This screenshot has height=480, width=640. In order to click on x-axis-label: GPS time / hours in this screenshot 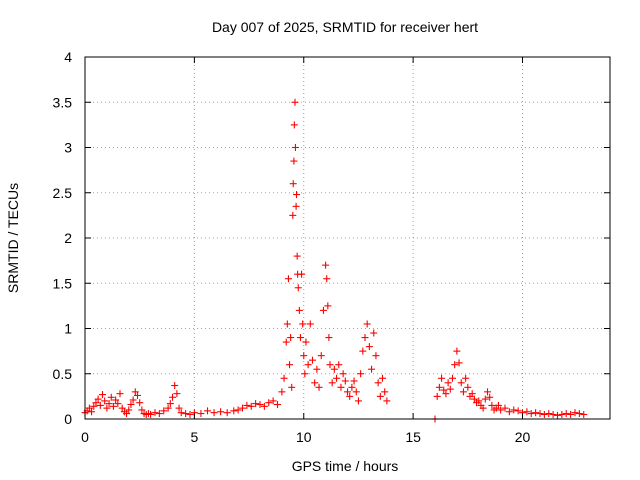, I will do `click(345, 466)`.